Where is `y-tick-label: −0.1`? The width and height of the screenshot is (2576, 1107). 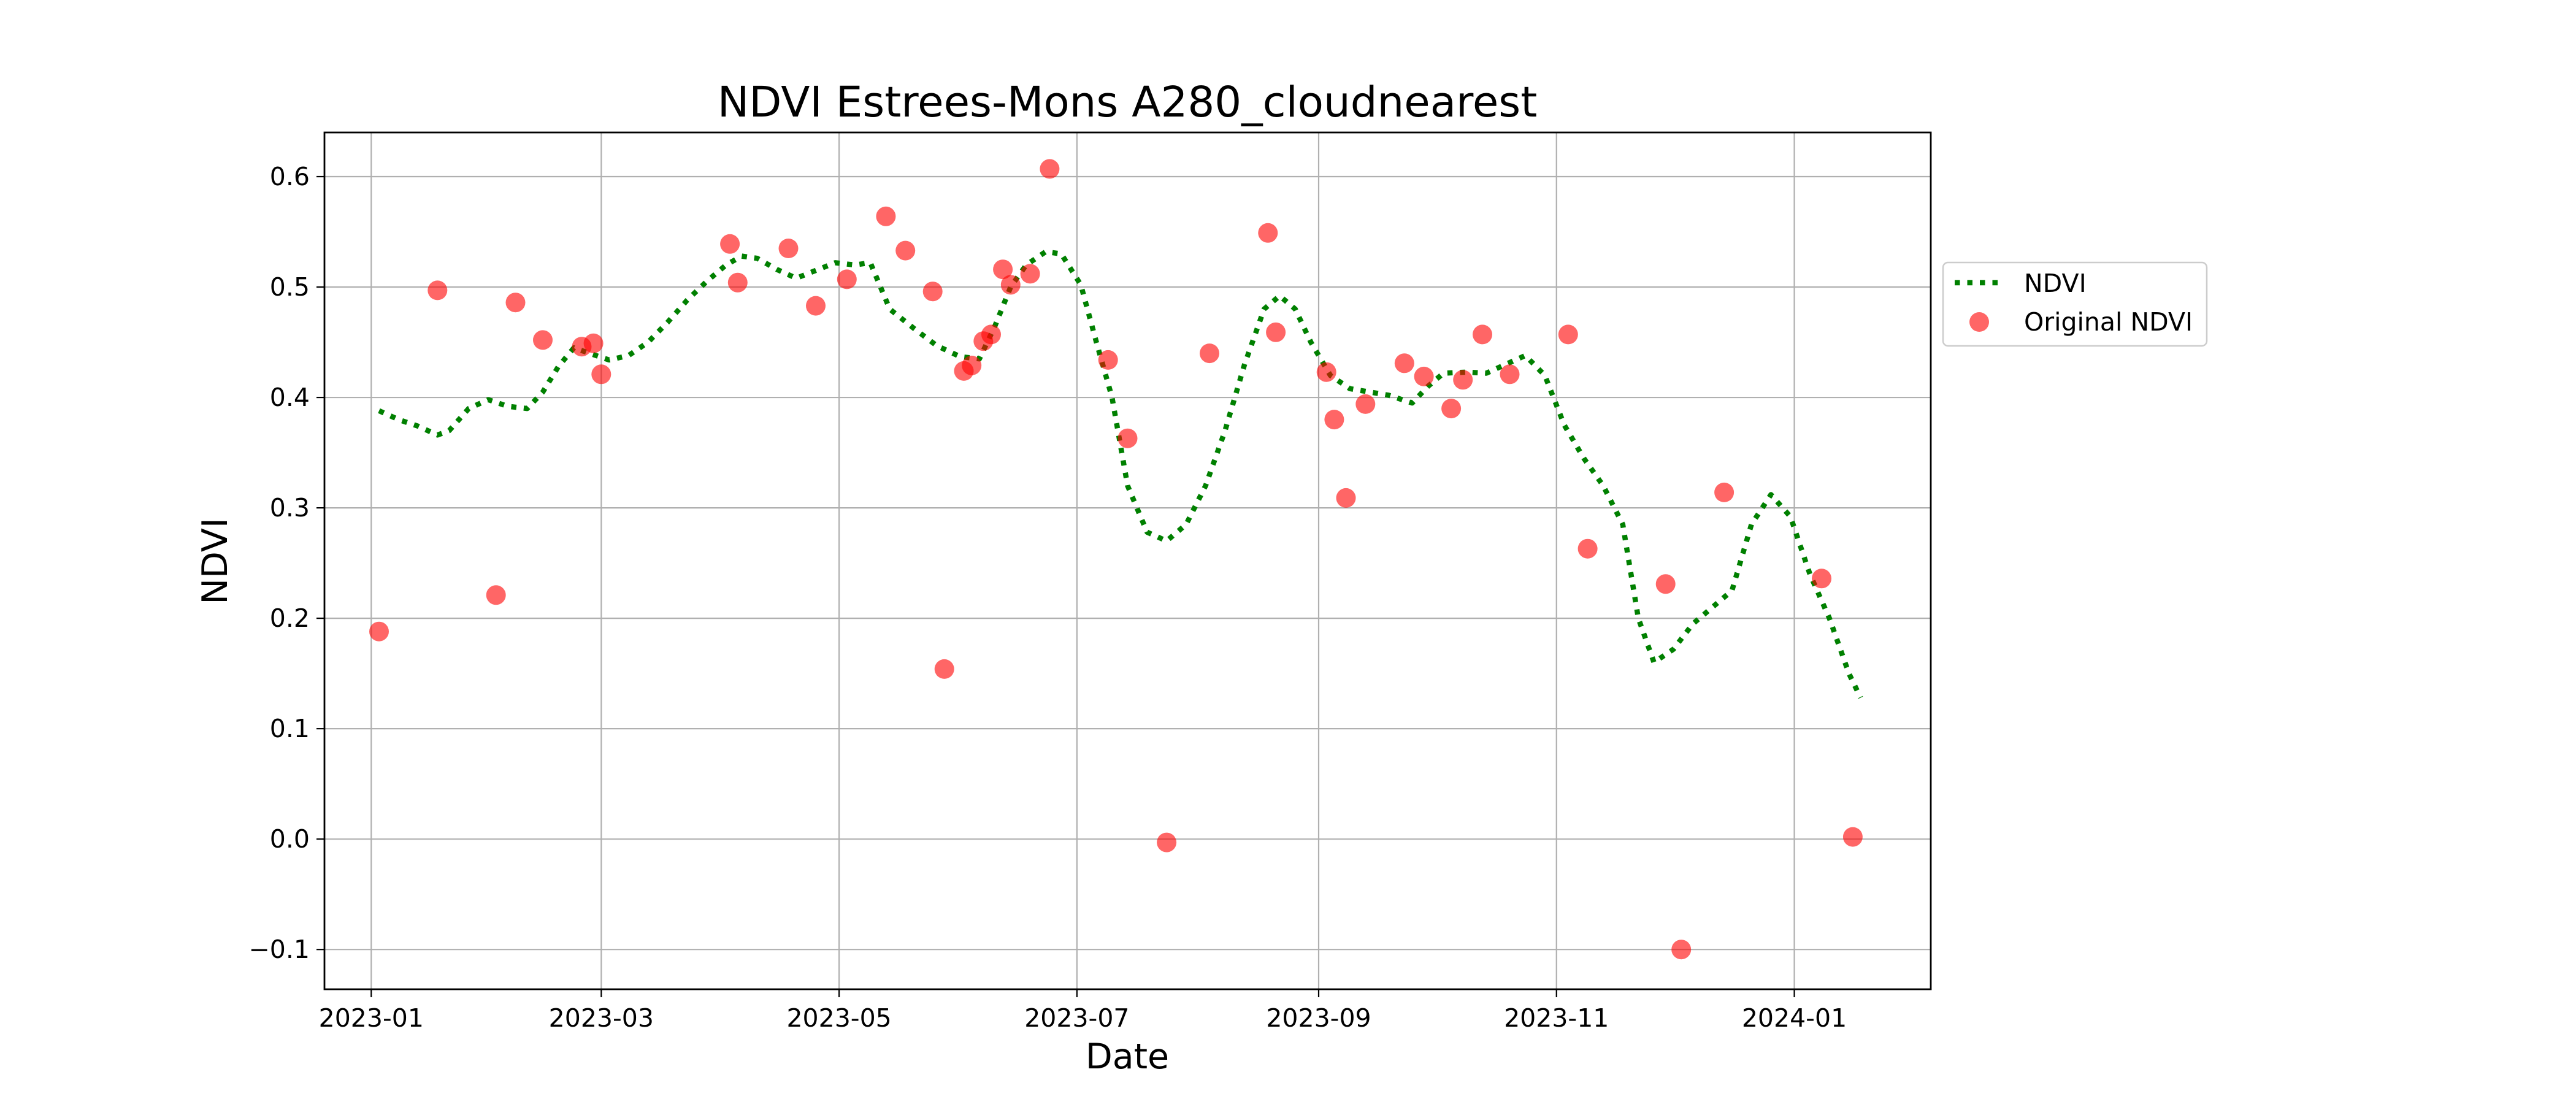 y-tick-label: −0.1 is located at coordinates (279, 949).